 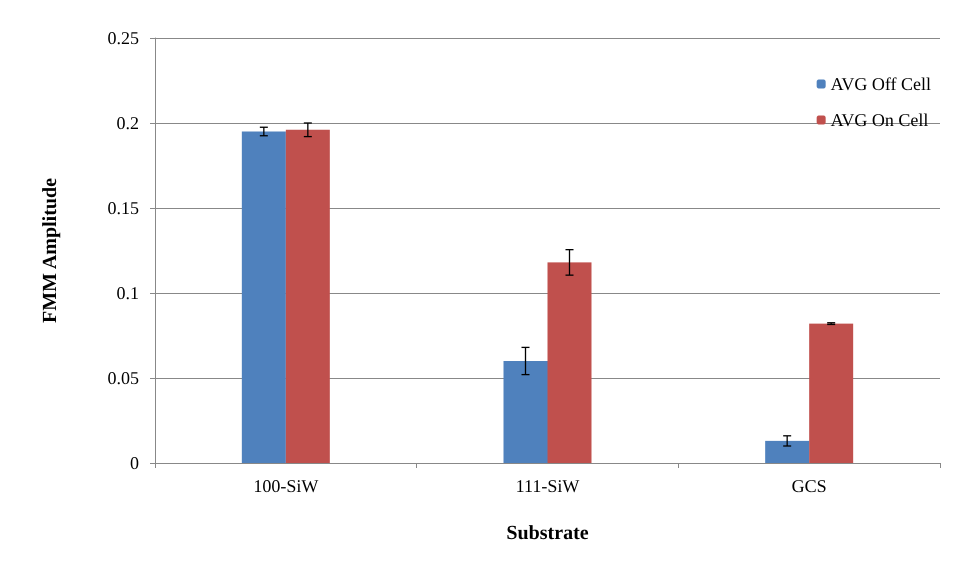 What do you see at coordinates (881, 84) in the screenshot?
I see `legend-label: AVG Off Cell` at bounding box center [881, 84].